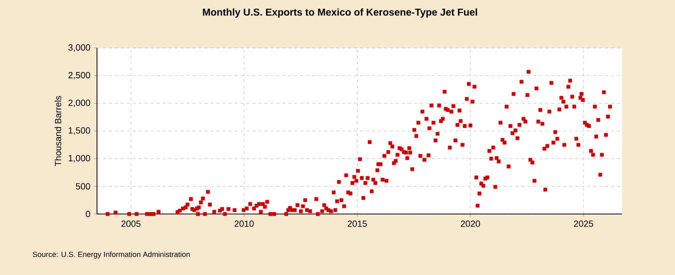 This screenshot has width=675, height=275. Describe the element at coordinates (79, 48) in the screenshot. I see `y-tick-label: 3,000` at that location.